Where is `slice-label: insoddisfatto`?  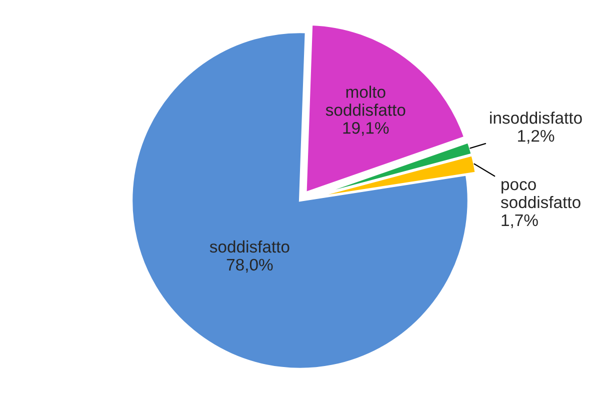
slice-label: insoddisfatto is located at coordinates (536, 118).